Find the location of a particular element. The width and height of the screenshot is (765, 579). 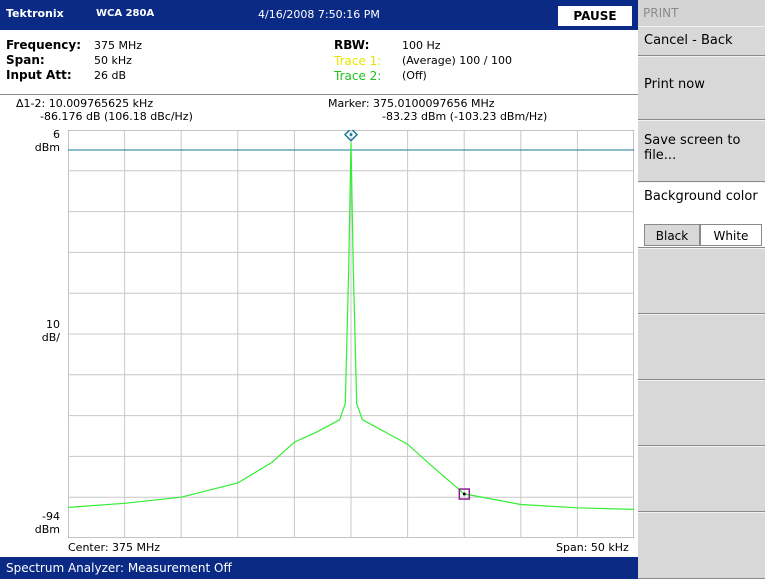

brand-label: Tektronix is located at coordinates (35, 13).